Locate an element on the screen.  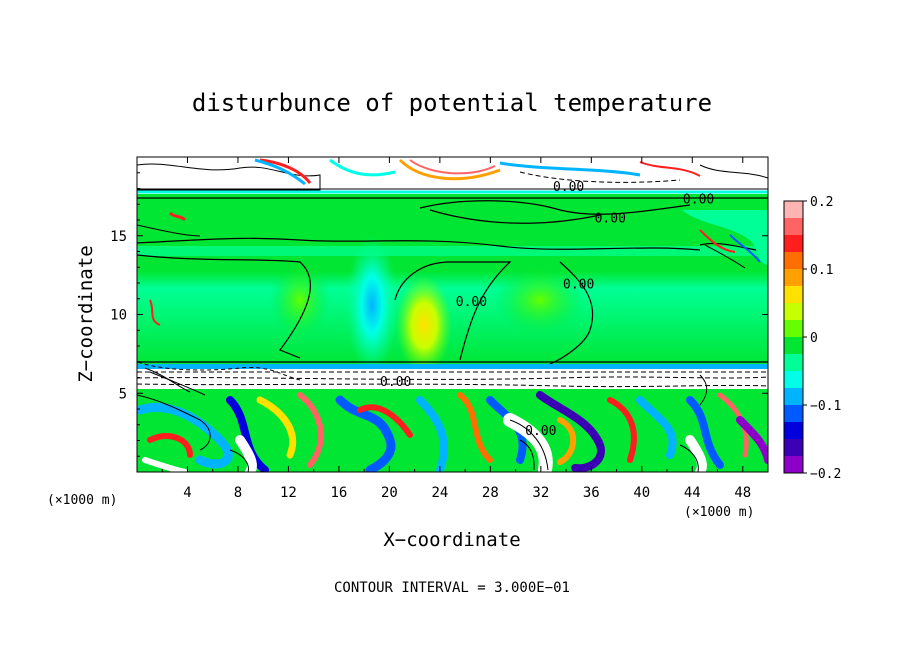
colorbar-tick-label: 0 is located at coordinates (814, 338).